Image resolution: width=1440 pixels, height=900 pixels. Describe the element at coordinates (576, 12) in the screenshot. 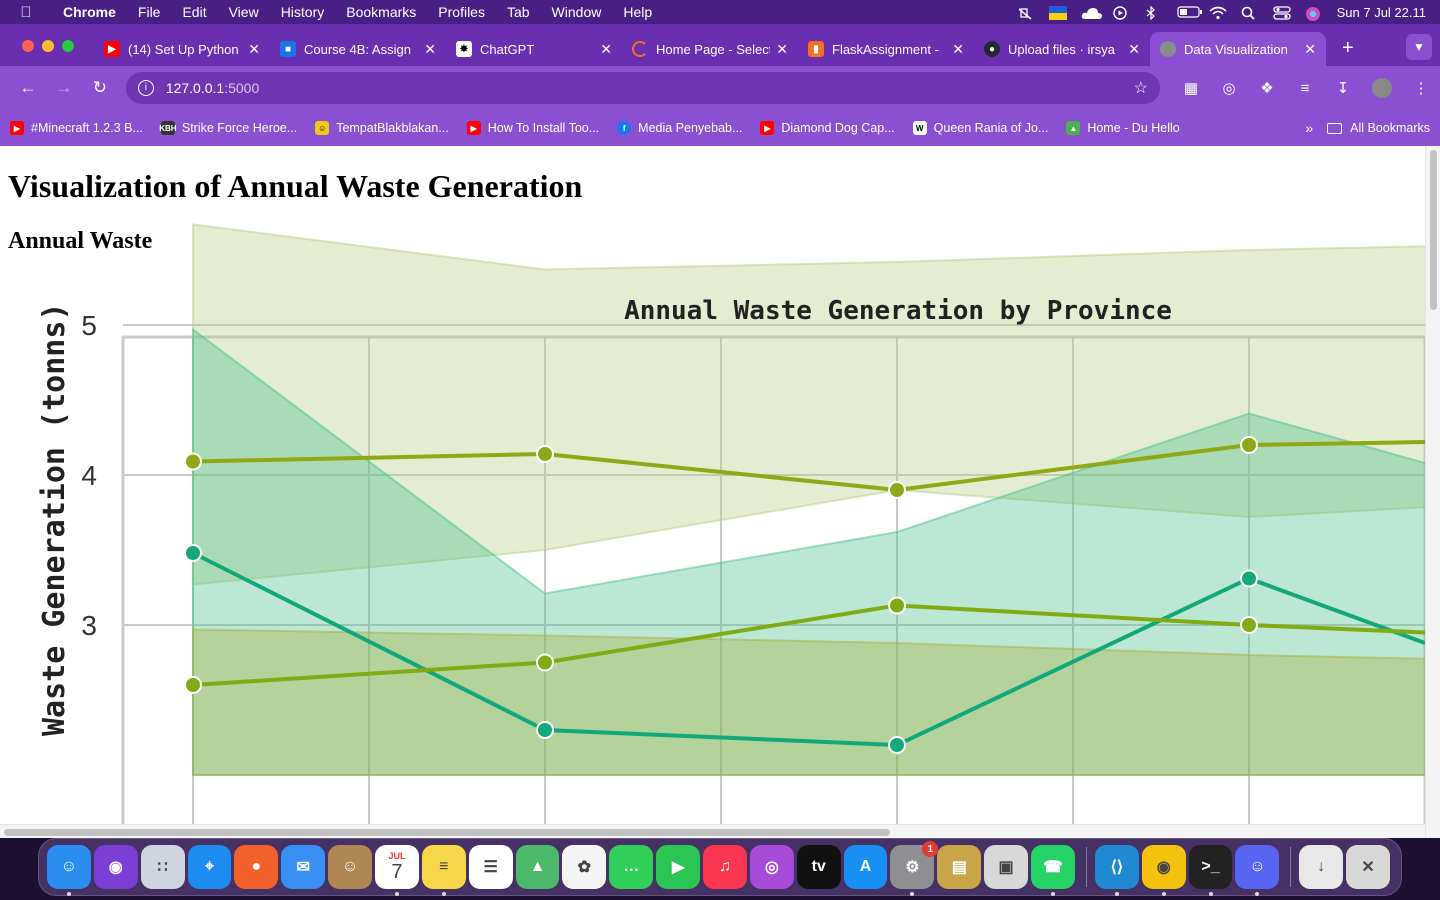

I see `menu-window: Window` at that location.